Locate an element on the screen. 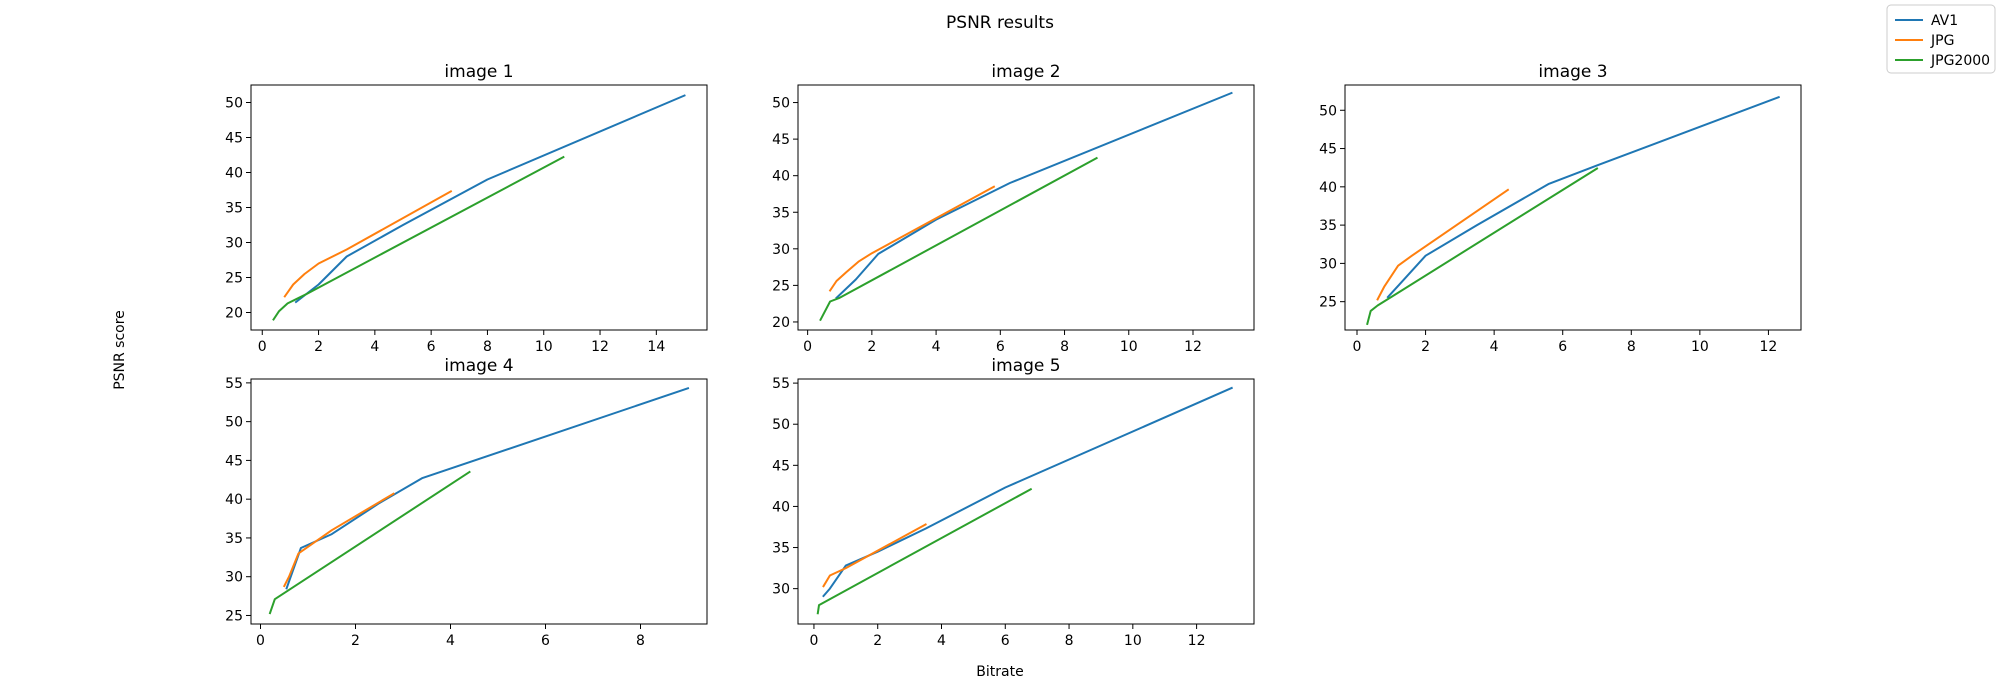 This screenshot has height=700, width=2000. subplot-title: image 1 is located at coordinates (478, 72).